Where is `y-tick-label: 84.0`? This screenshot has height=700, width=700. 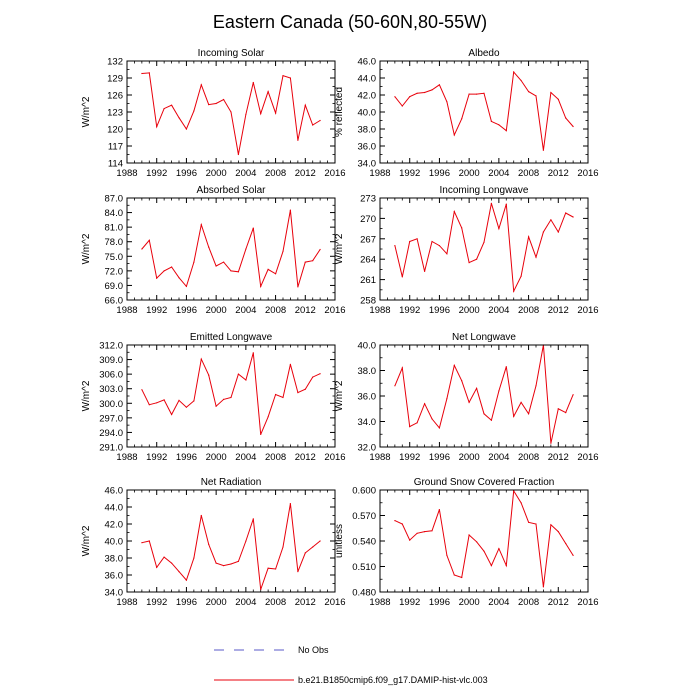
y-tick-label: 84.0 is located at coordinates (114, 213).